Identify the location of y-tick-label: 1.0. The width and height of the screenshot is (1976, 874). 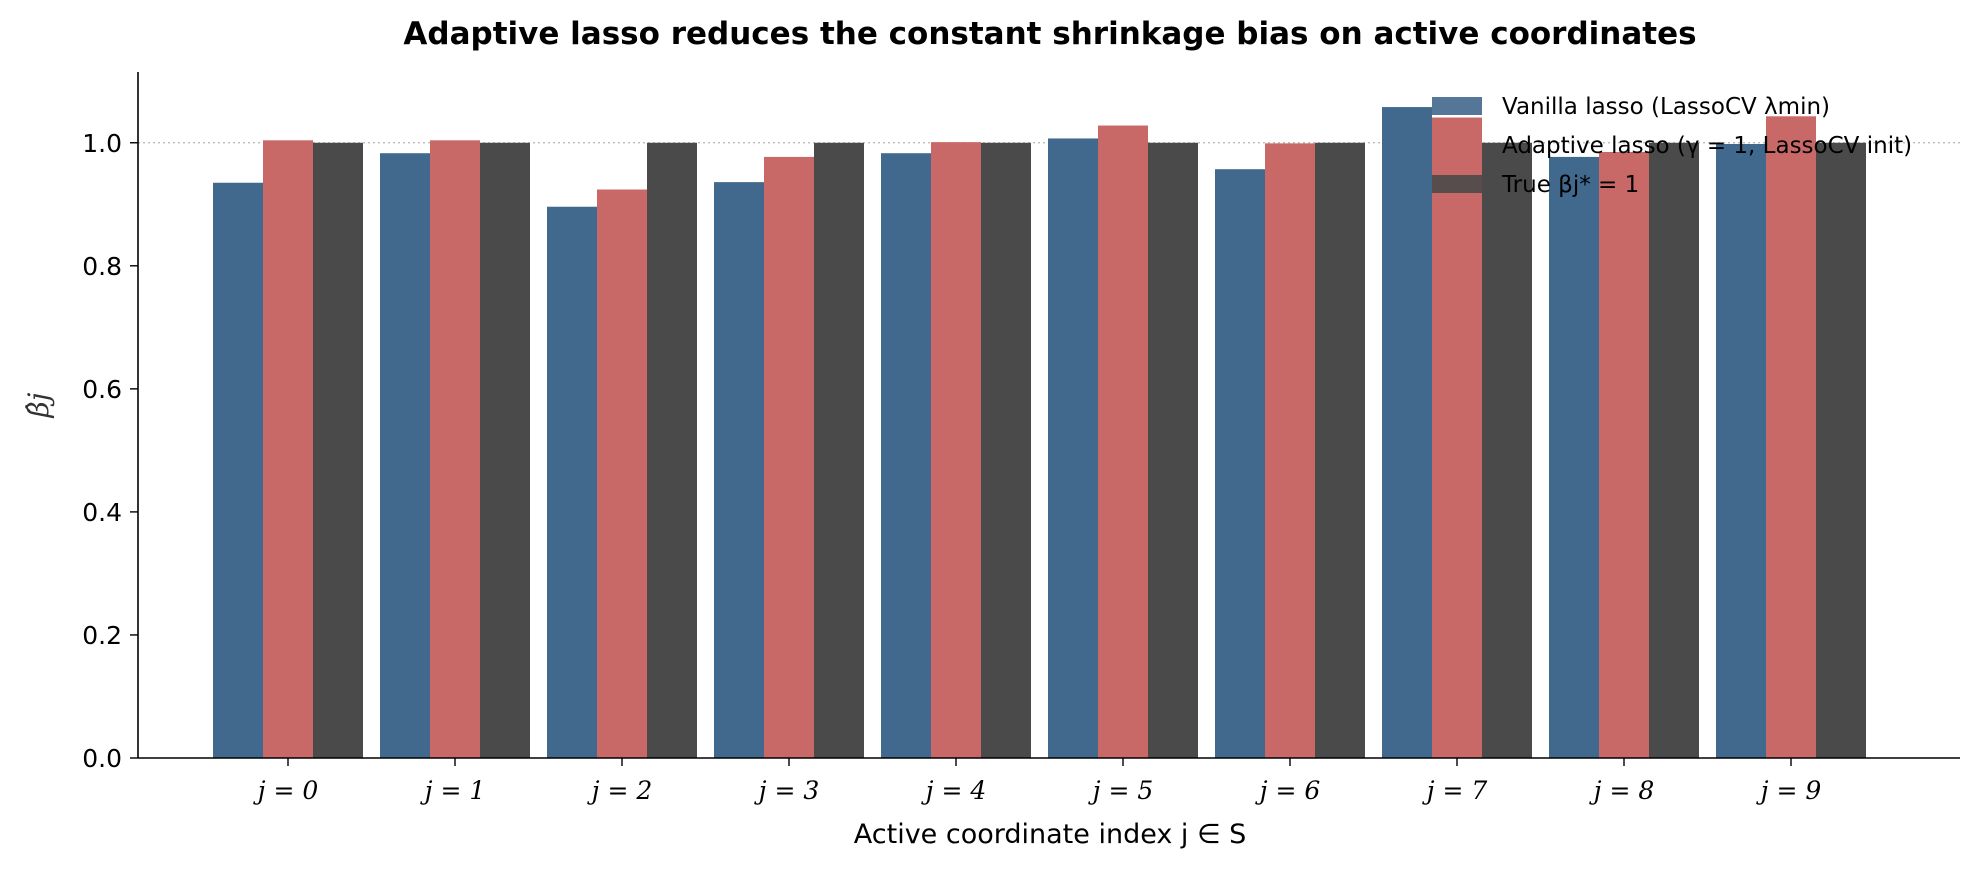
(102, 143).